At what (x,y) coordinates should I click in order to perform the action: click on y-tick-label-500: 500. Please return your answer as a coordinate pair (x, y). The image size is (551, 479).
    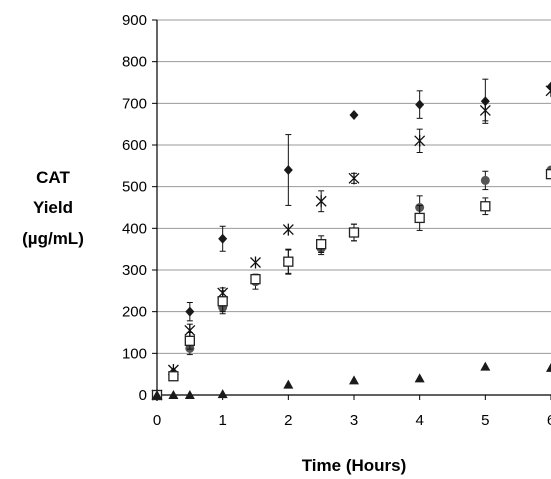
    Looking at the image, I should click on (134, 187).